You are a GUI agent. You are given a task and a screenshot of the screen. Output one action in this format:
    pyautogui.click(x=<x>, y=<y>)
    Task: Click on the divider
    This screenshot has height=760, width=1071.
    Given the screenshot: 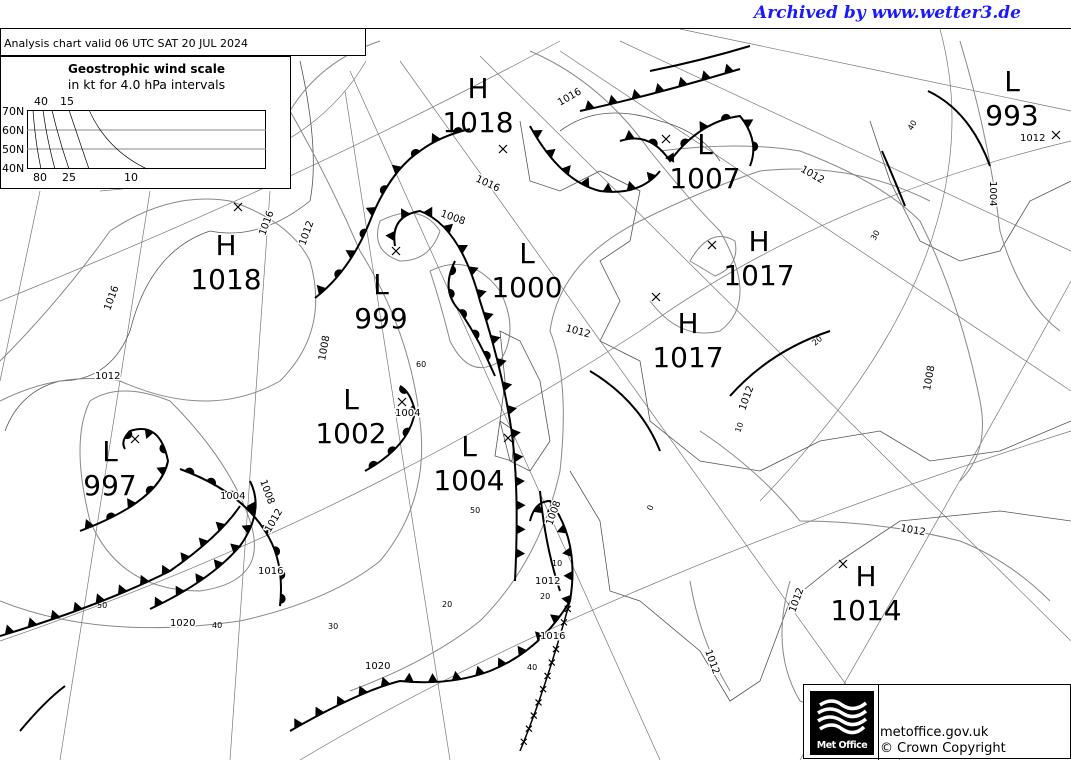 What is the action you would take?
    pyautogui.click(x=878, y=722)
    